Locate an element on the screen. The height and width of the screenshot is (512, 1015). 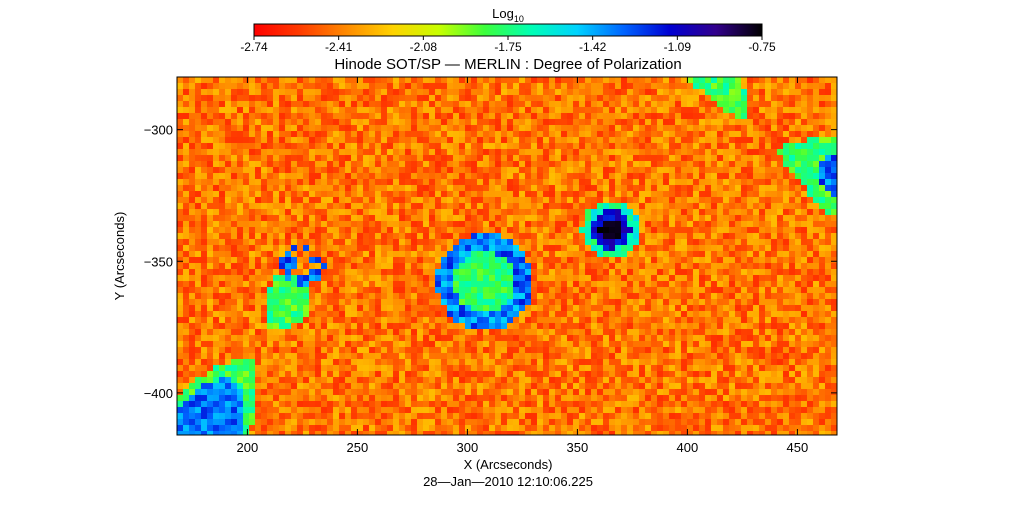
colorbar-tick-label: -2.74 is located at coordinates (254, 47).